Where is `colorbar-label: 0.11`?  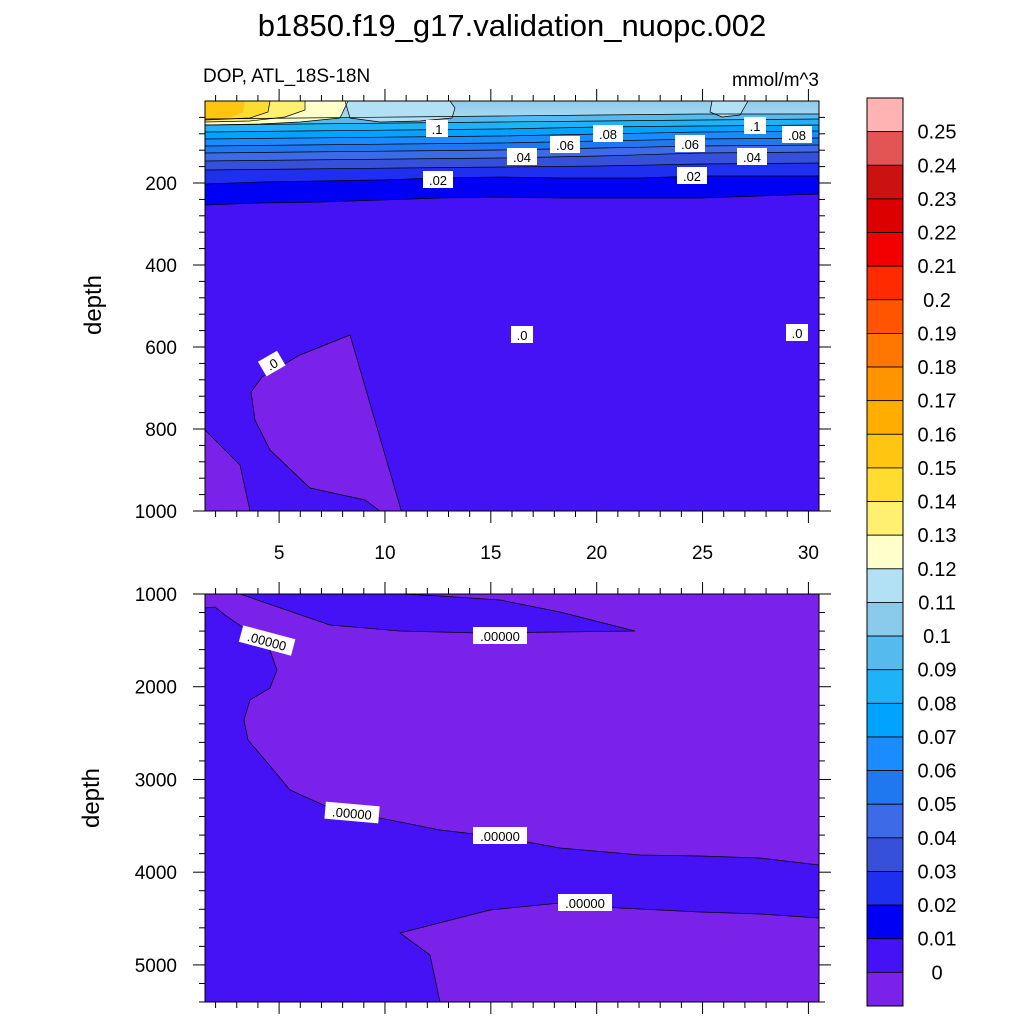 colorbar-label: 0.11 is located at coordinates (936, 603).